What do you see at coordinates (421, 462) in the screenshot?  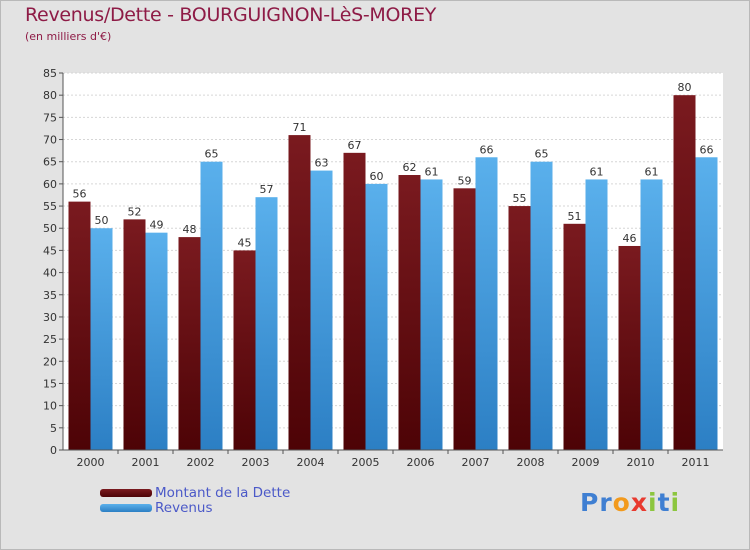 I see `x-tick-label-2006: 2006` at bounding box center [421, 462].